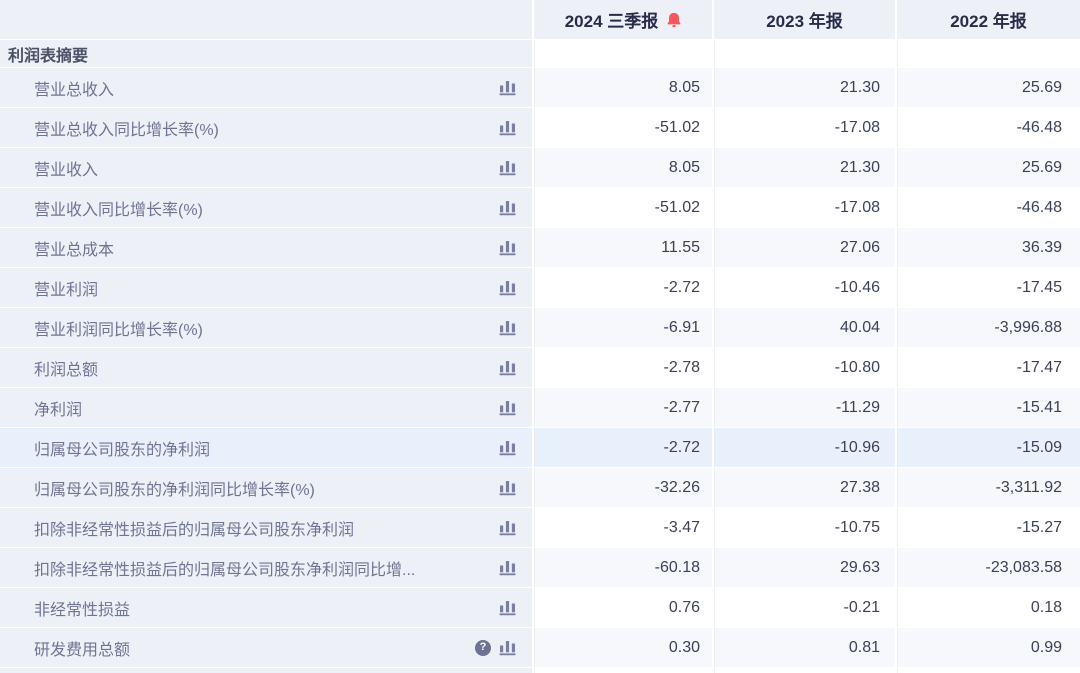  What do you see at coordinates (803, 568) in the screenshot?
I see `value-2023: 29.63` at bounding box center [803, 568].